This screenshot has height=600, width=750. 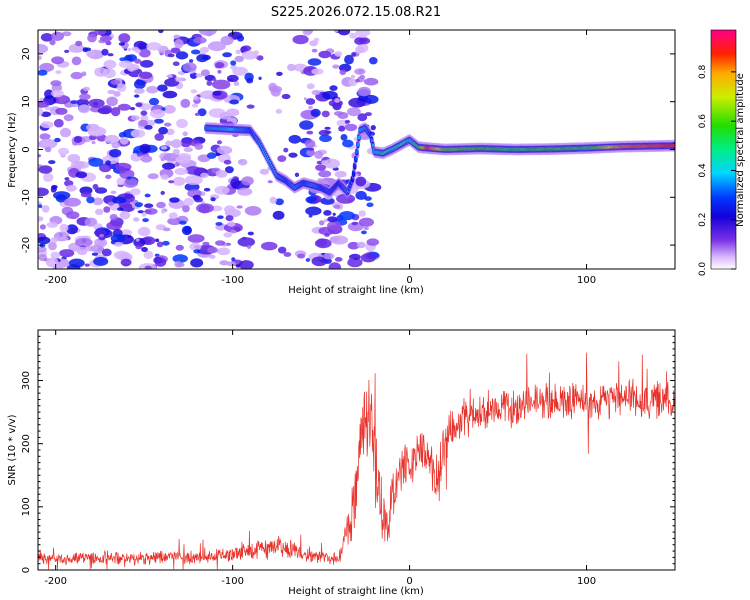 What do you see at coordinates (26, 101) in the screenshot?
I see `spectrogram-ytick-label: 10` at bounding box center [26, 101].